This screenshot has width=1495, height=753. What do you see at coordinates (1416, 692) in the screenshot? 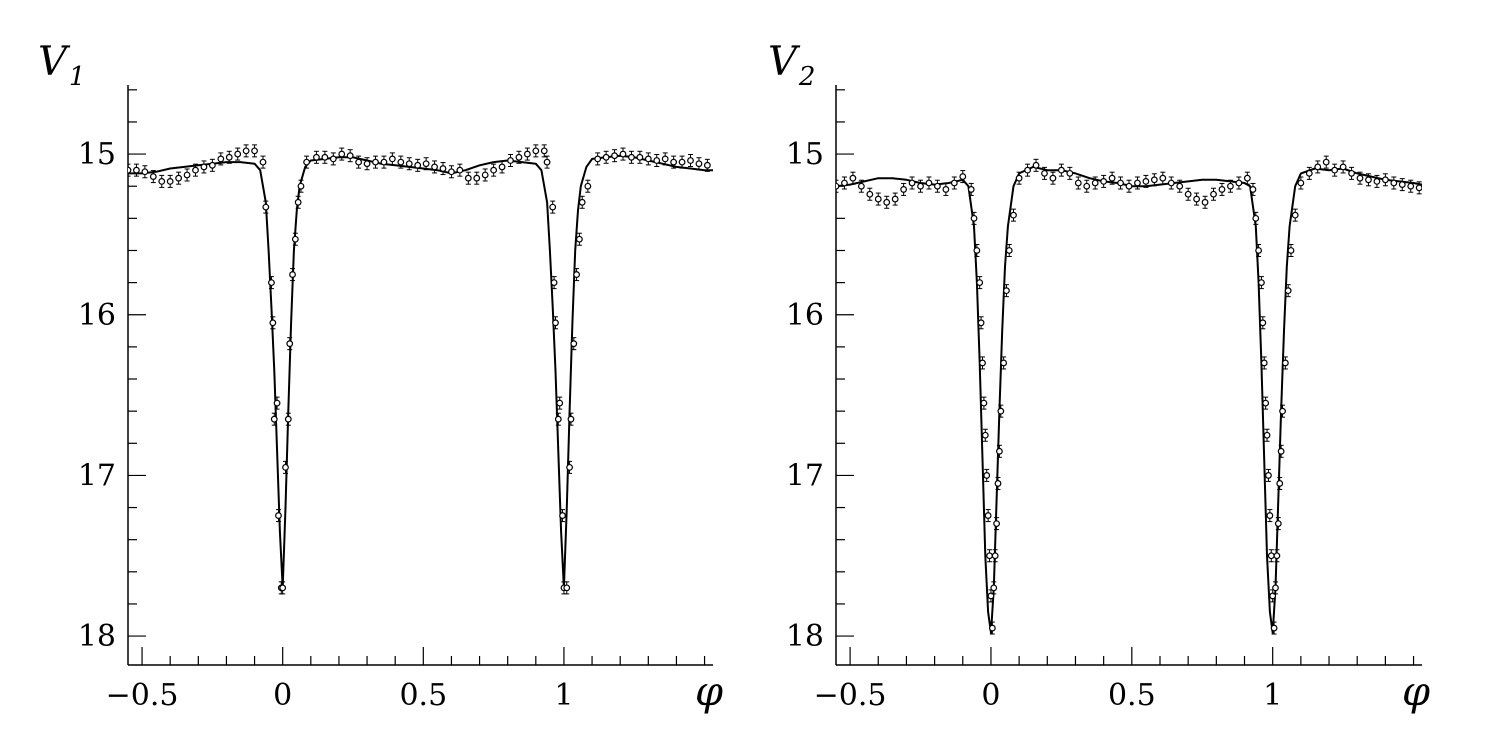
I see `x-axis-label: φ` at bounding box center [1416, 692].